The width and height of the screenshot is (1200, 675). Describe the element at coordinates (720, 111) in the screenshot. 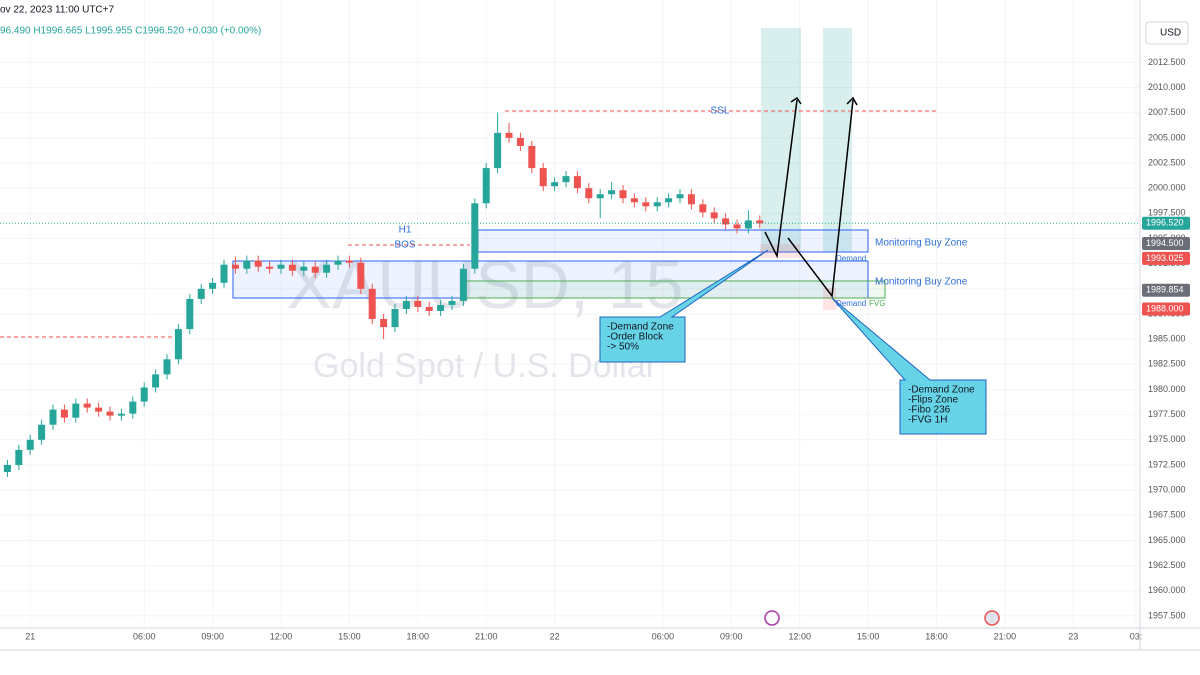

I see `annotation: SSL` at that location.